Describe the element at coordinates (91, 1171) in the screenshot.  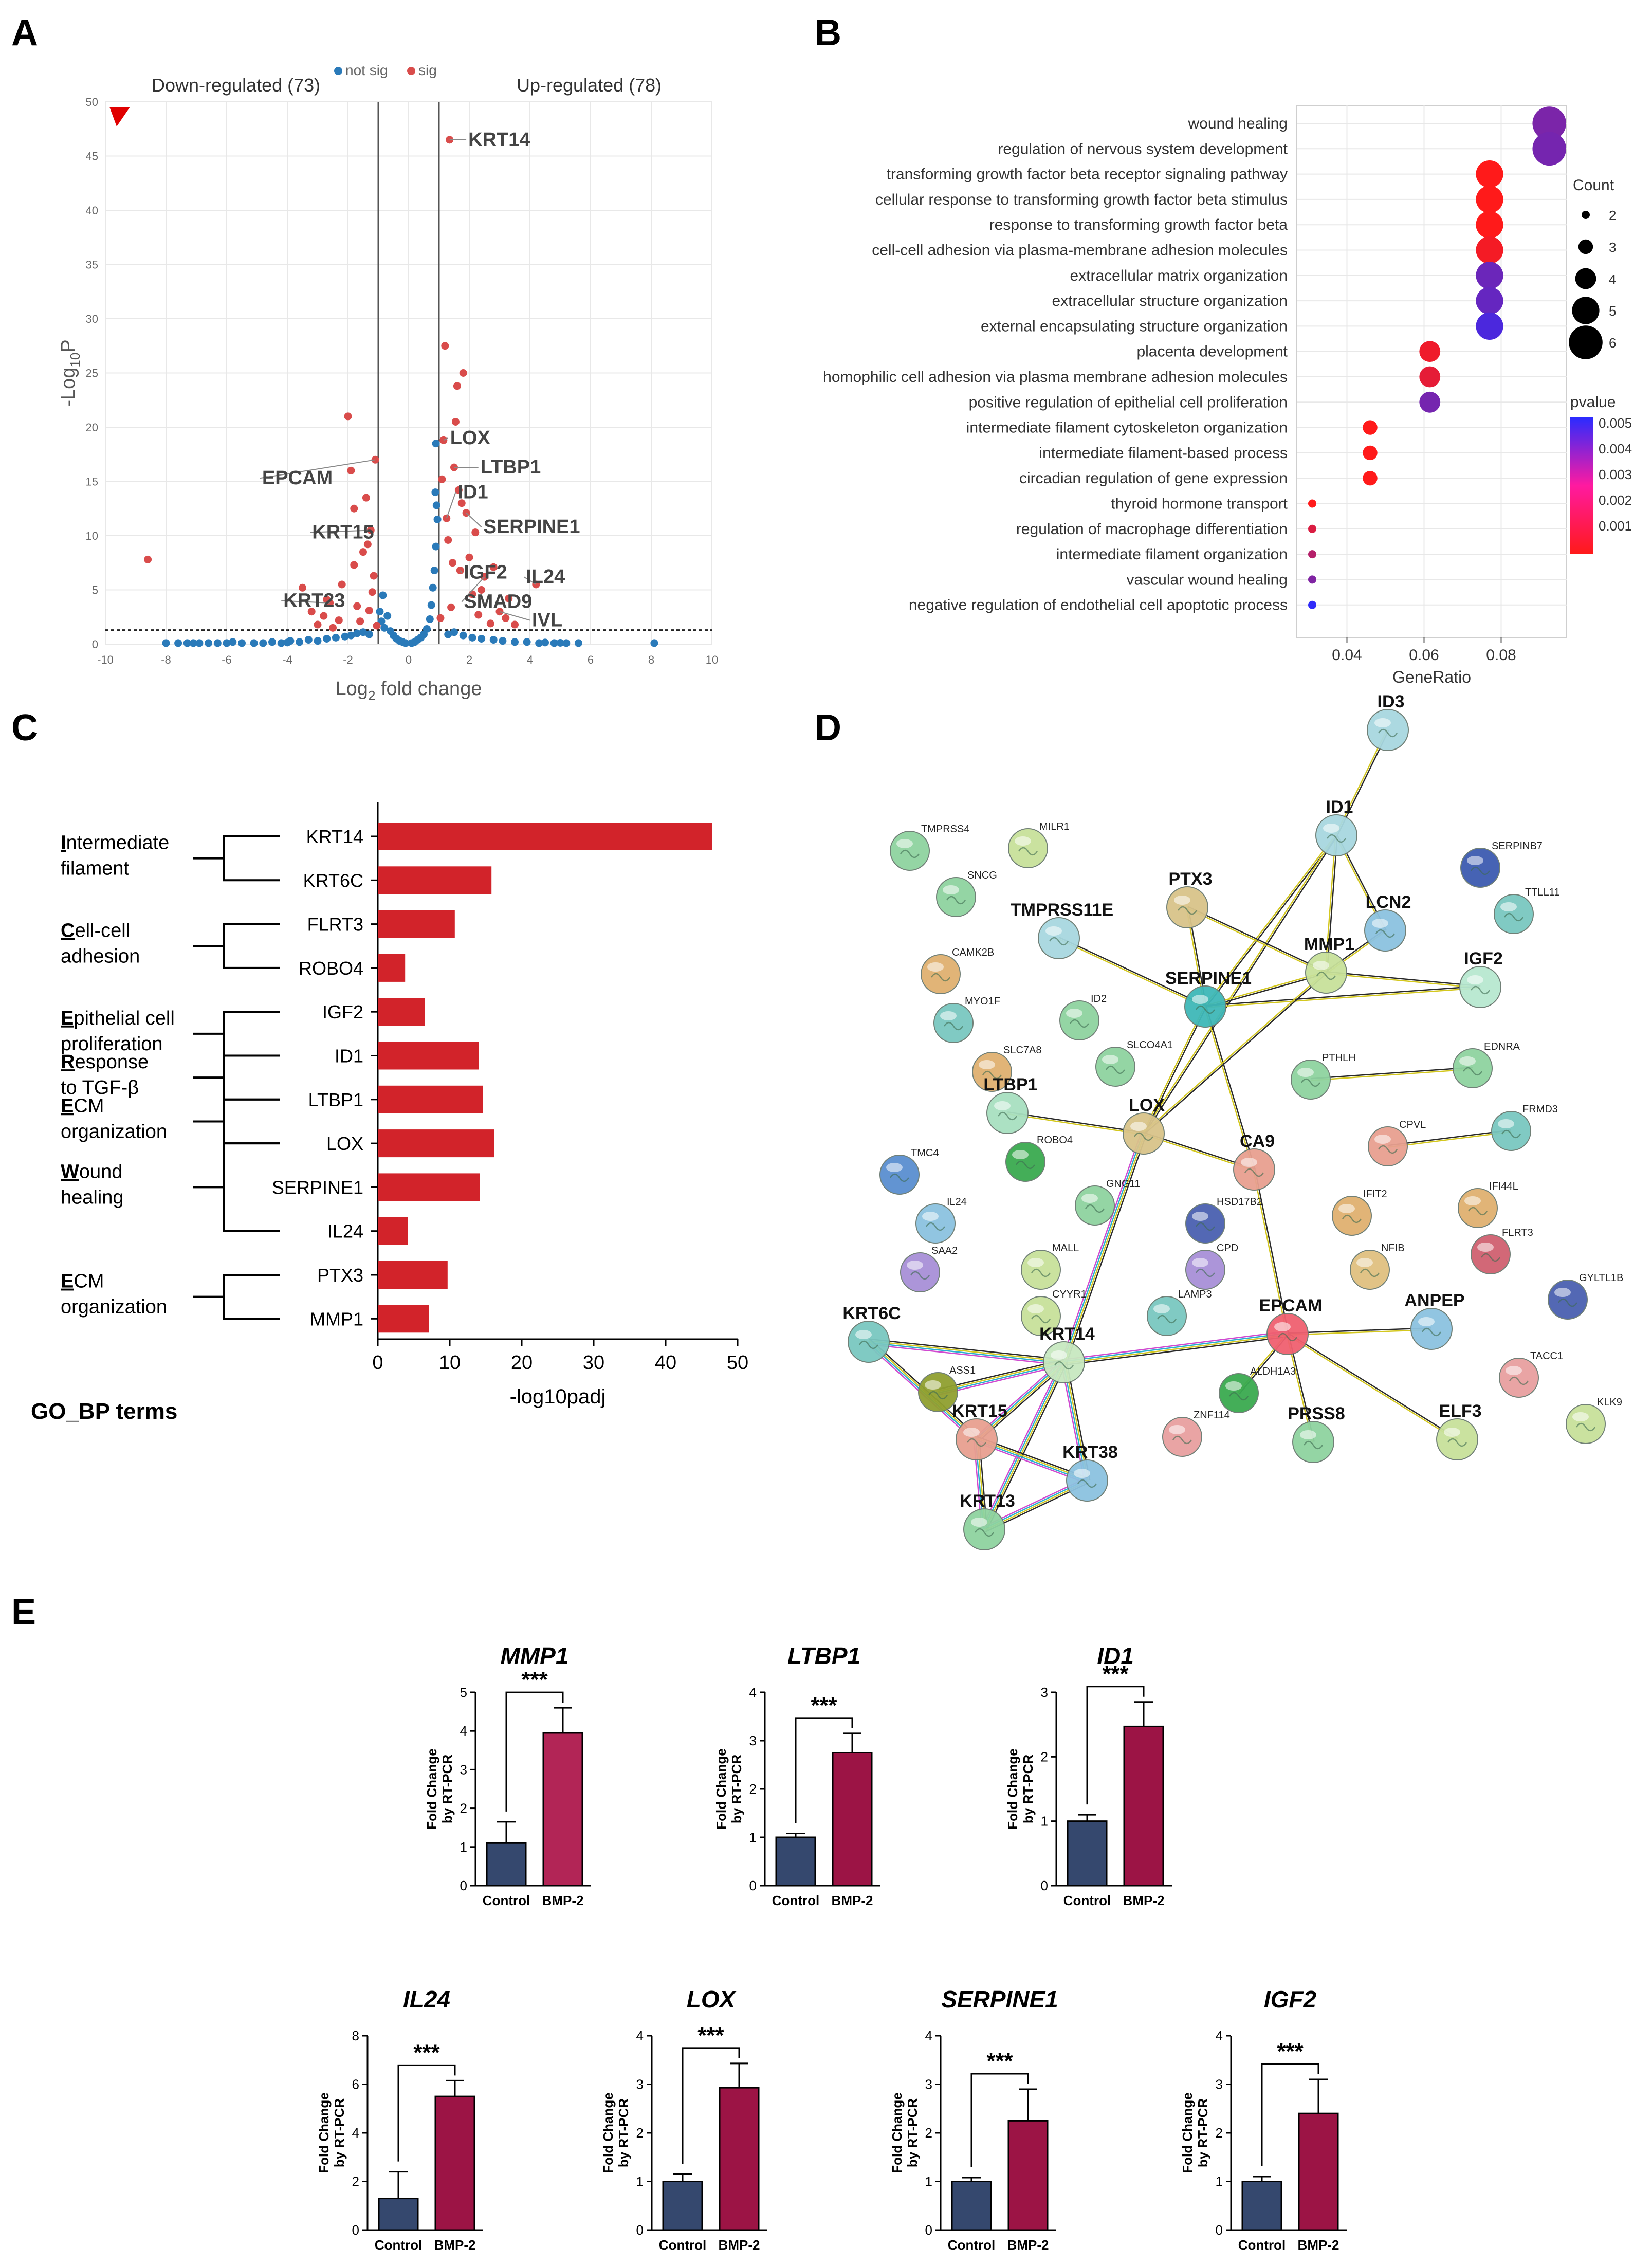
I see `go-group-label: Wound` at that location.